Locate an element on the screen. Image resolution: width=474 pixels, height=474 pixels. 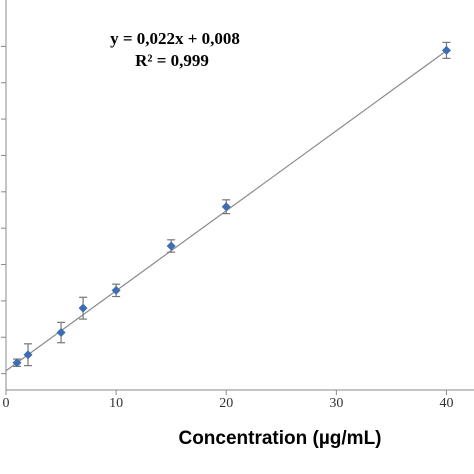
r-squared: R² = 0,999 is located at coordinates (172, 60).